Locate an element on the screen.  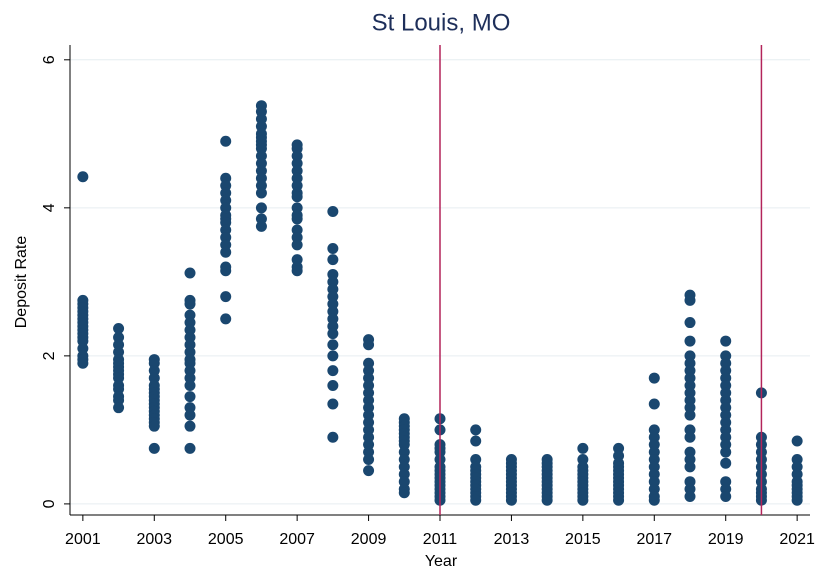
x-axis-label: Year is located at coordinates (441, 561).